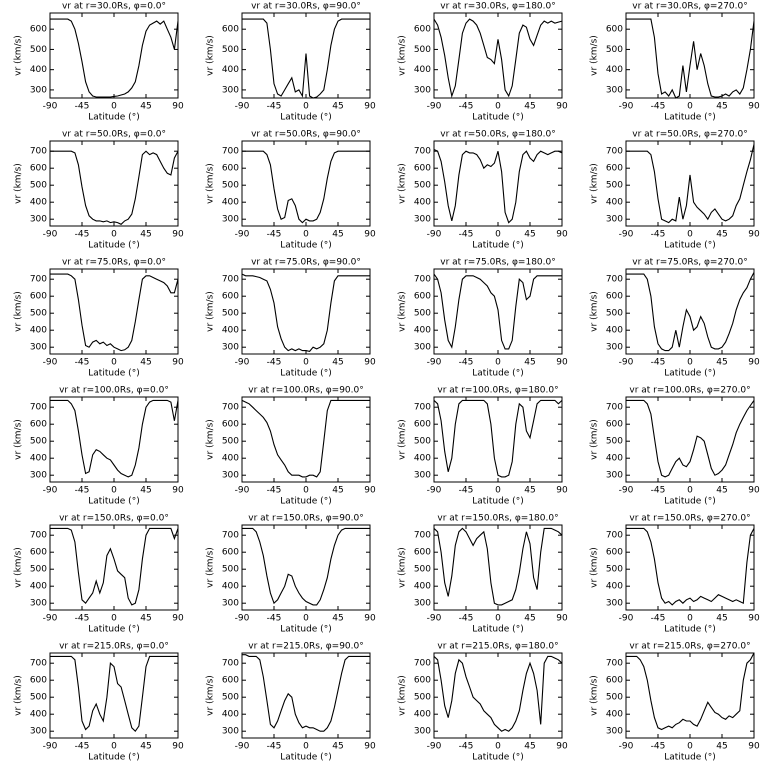  Describe the element at coordinates (114, 135) in the screenshot. I see `panel-title: vr at r=50.0Rs, φ=0.0°` at that location.